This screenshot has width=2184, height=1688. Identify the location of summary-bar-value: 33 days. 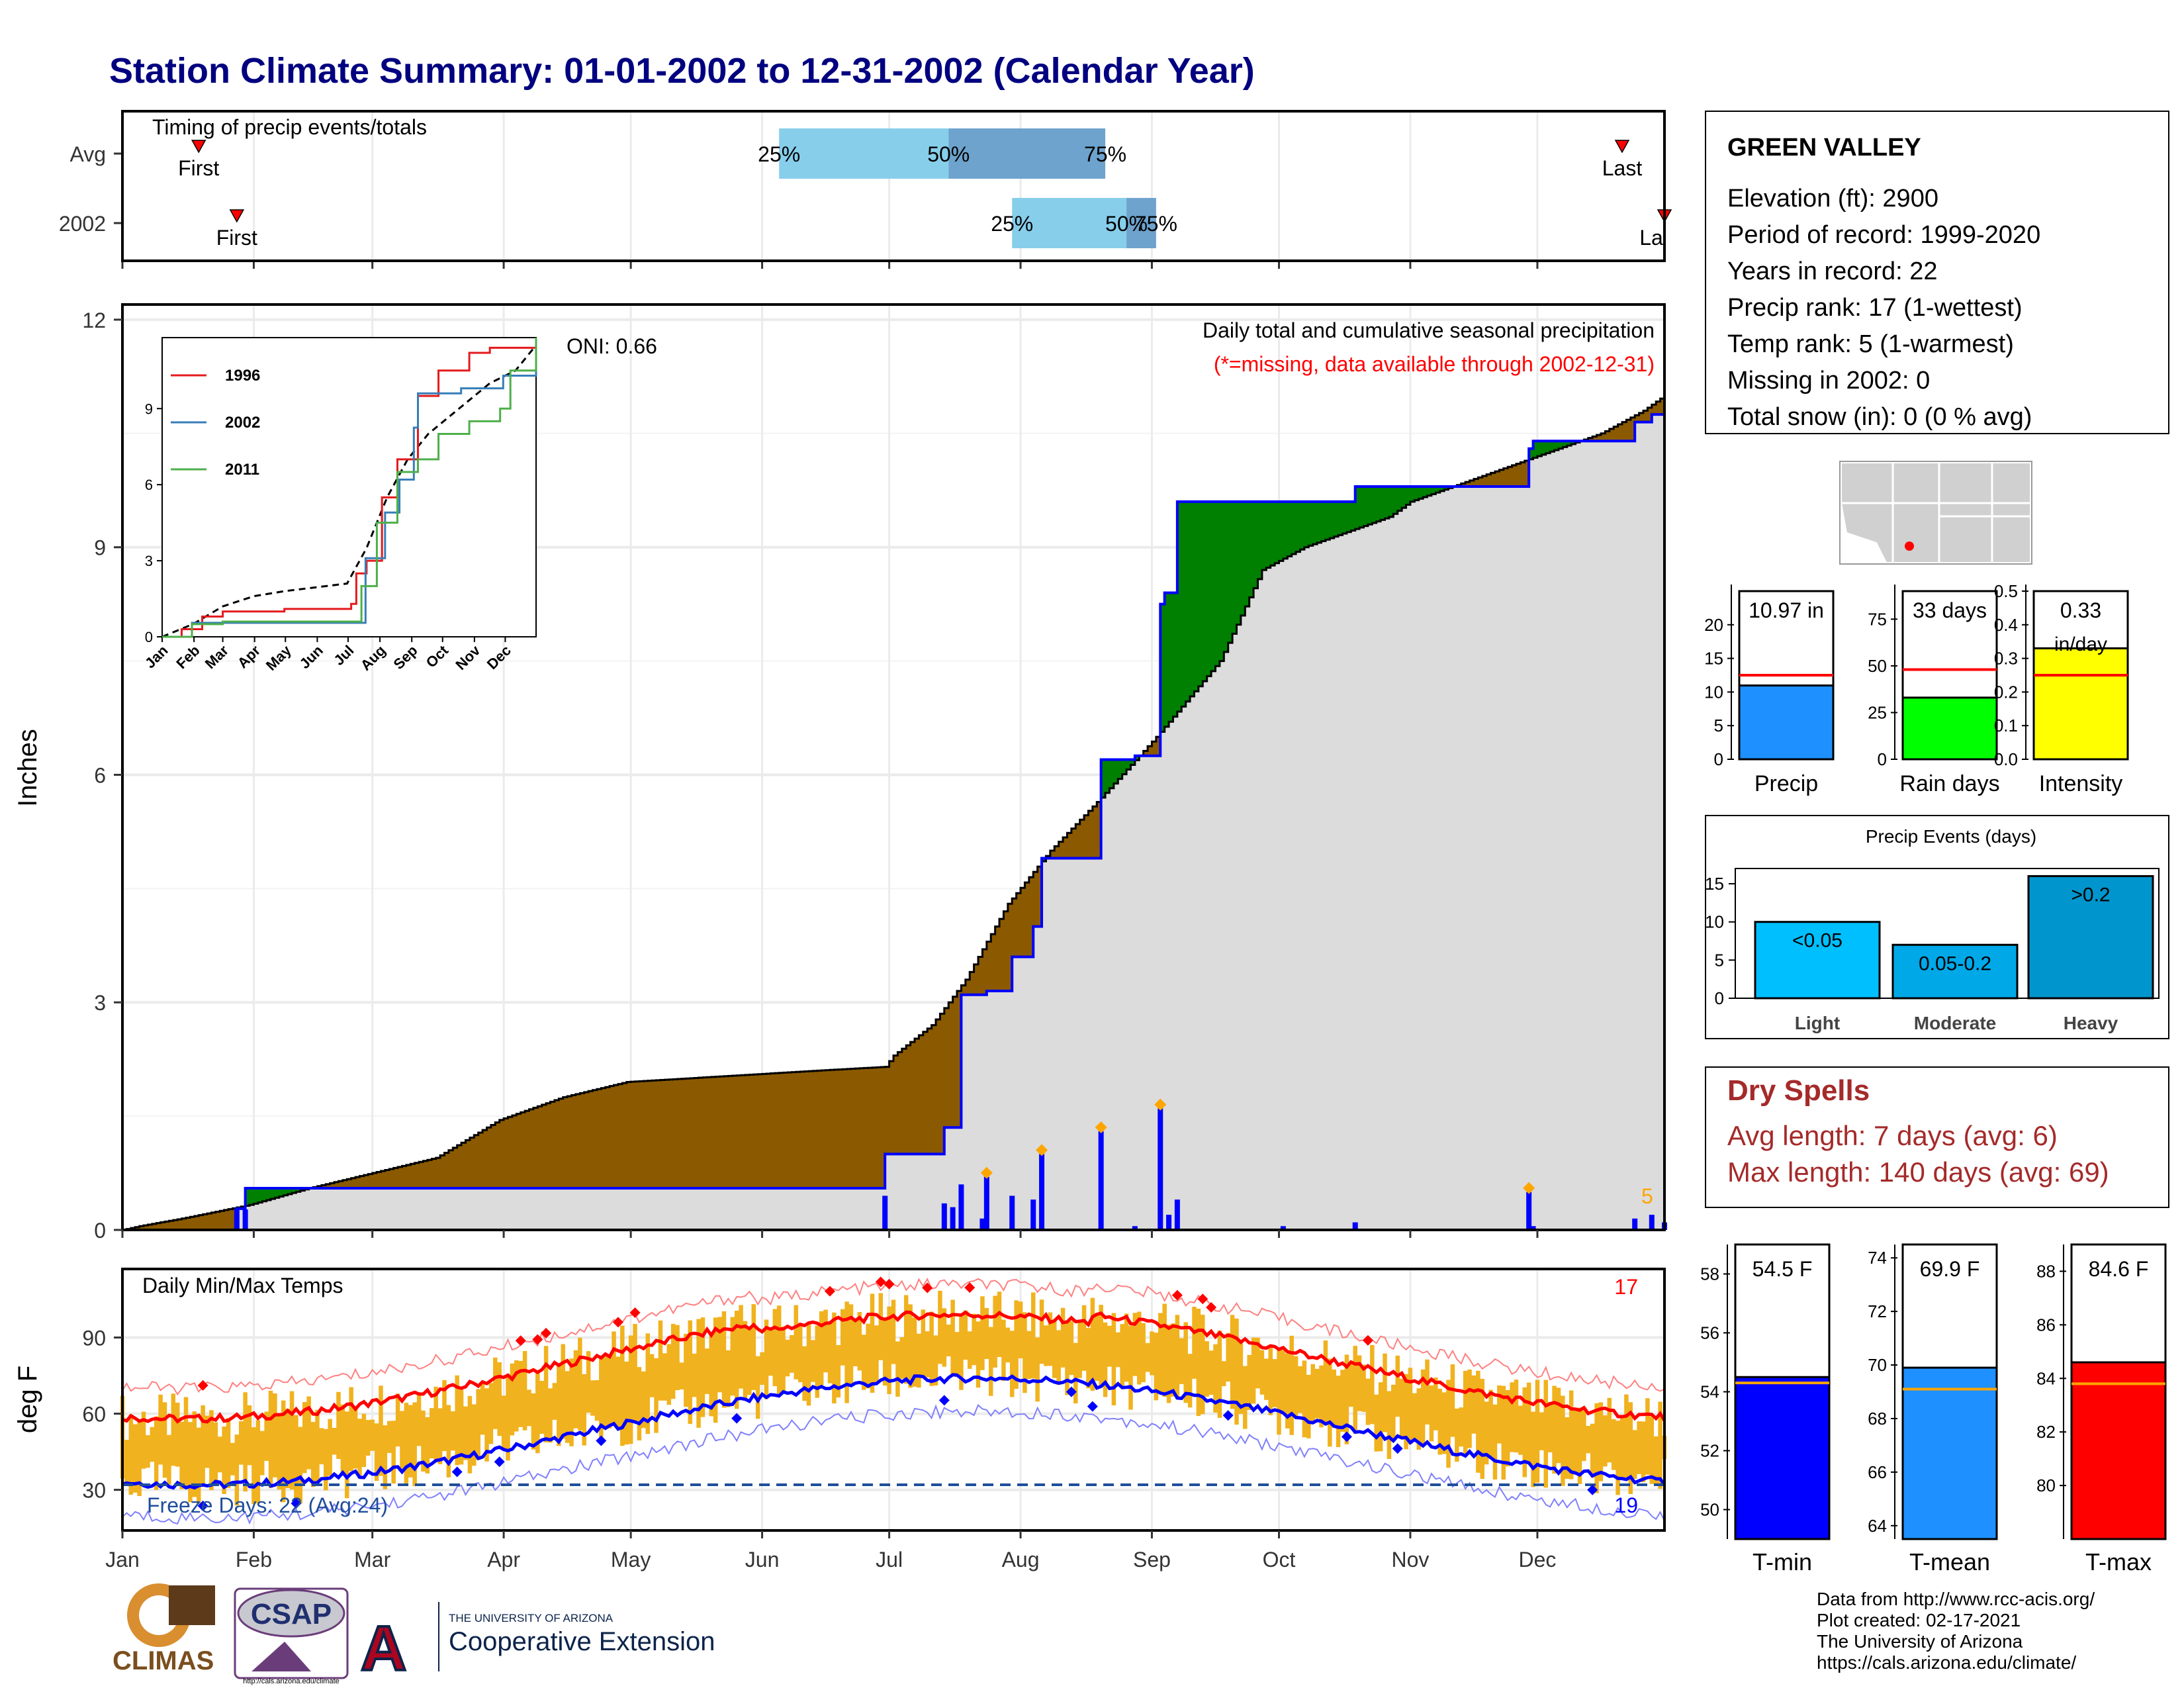
(1950, 610).